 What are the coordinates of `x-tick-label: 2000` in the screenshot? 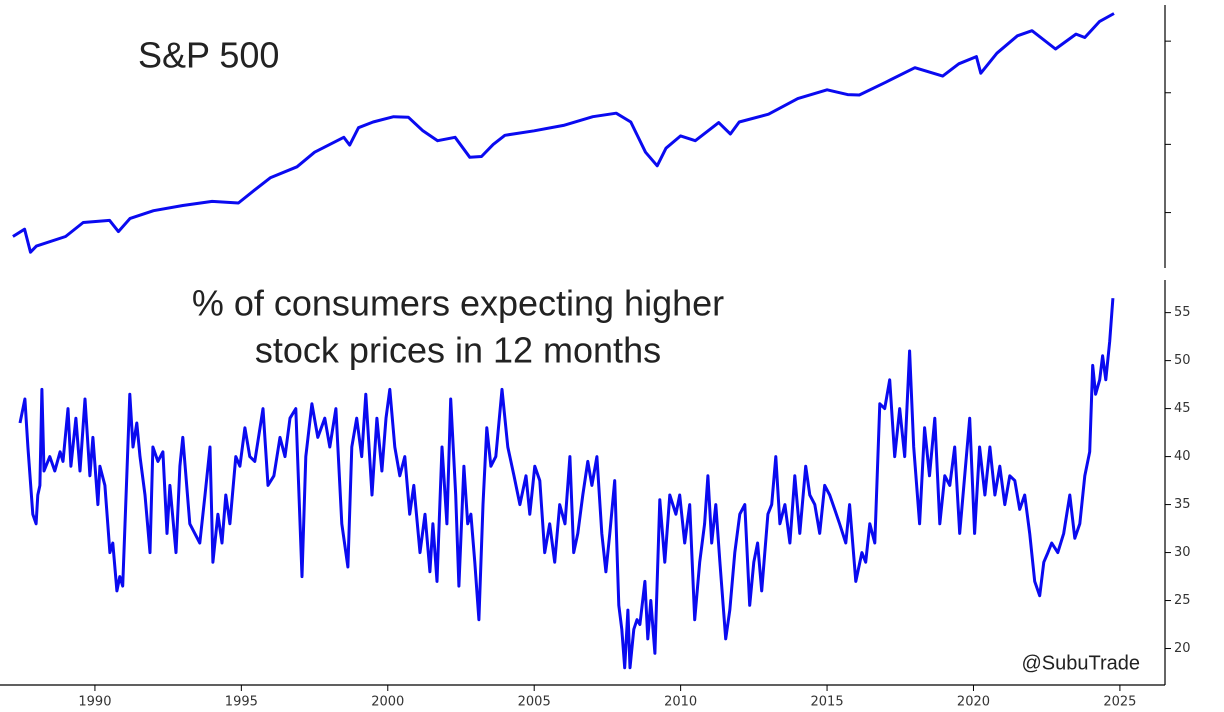 It's located at (387, 702).